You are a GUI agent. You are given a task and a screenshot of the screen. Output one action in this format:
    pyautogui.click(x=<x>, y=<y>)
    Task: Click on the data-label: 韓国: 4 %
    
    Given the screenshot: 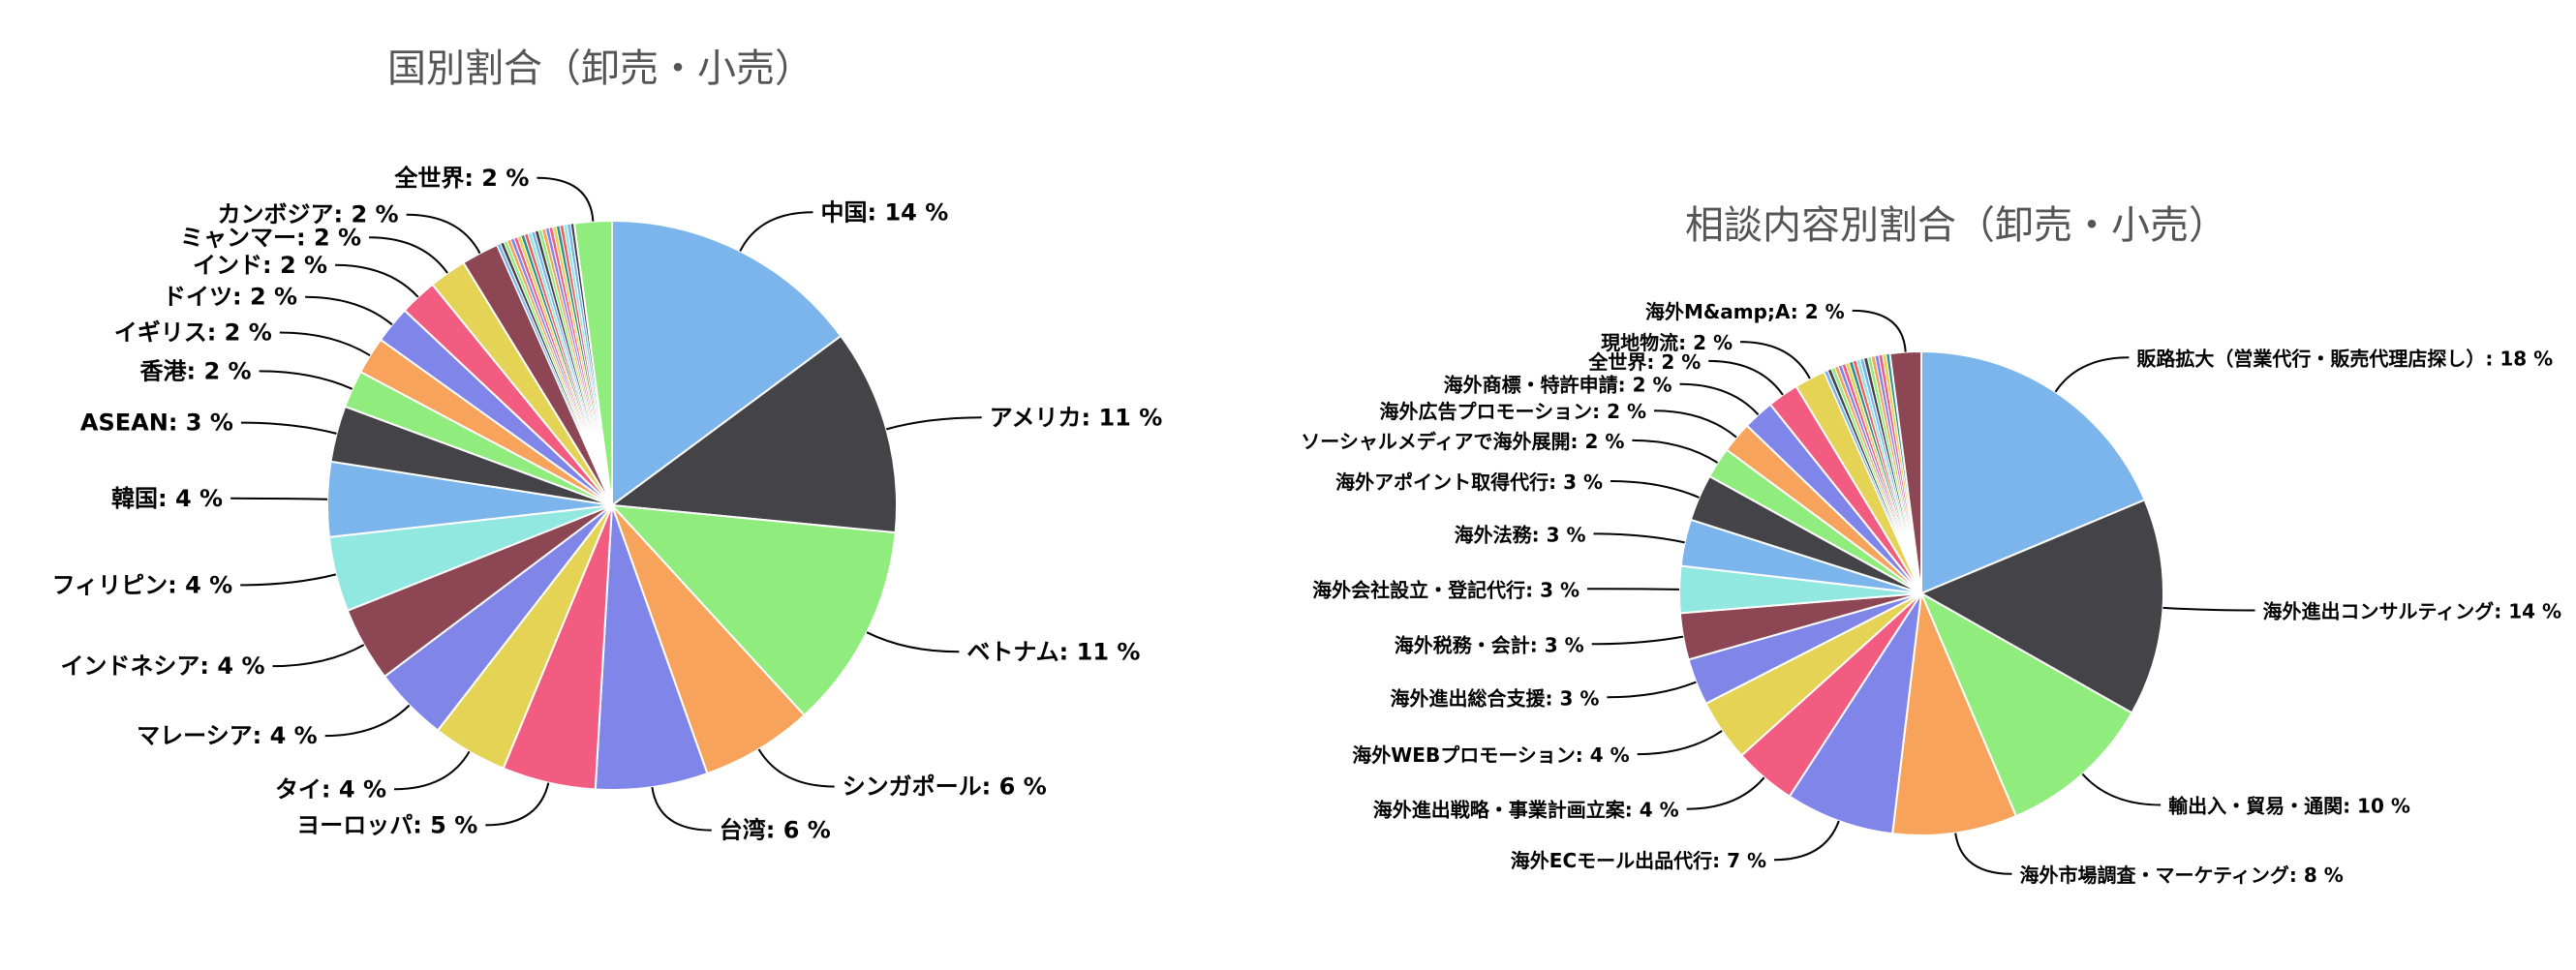 What is the action you would take?
    pyautogui.click(x=167, y=499)
    